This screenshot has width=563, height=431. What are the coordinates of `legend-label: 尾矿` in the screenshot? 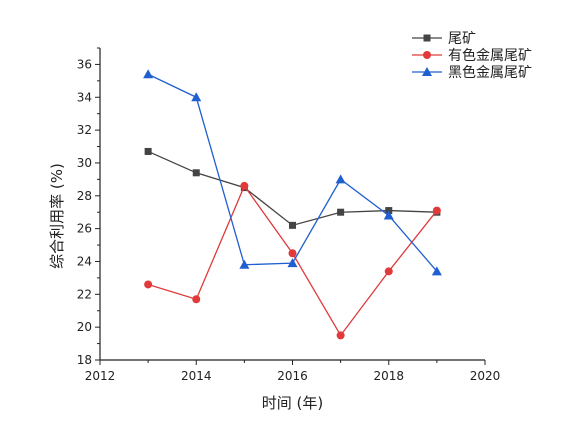 It's located at (462, 39).